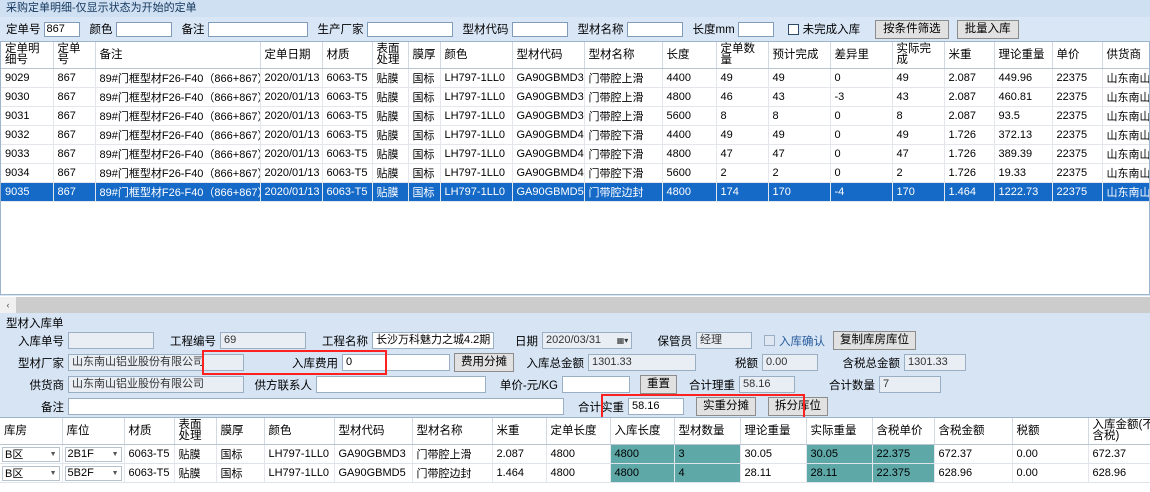  What do you see at coordinates (291, 55) in the screenshot?
I see `column-header-3: 定单日期` at bounding box center [291, 55].